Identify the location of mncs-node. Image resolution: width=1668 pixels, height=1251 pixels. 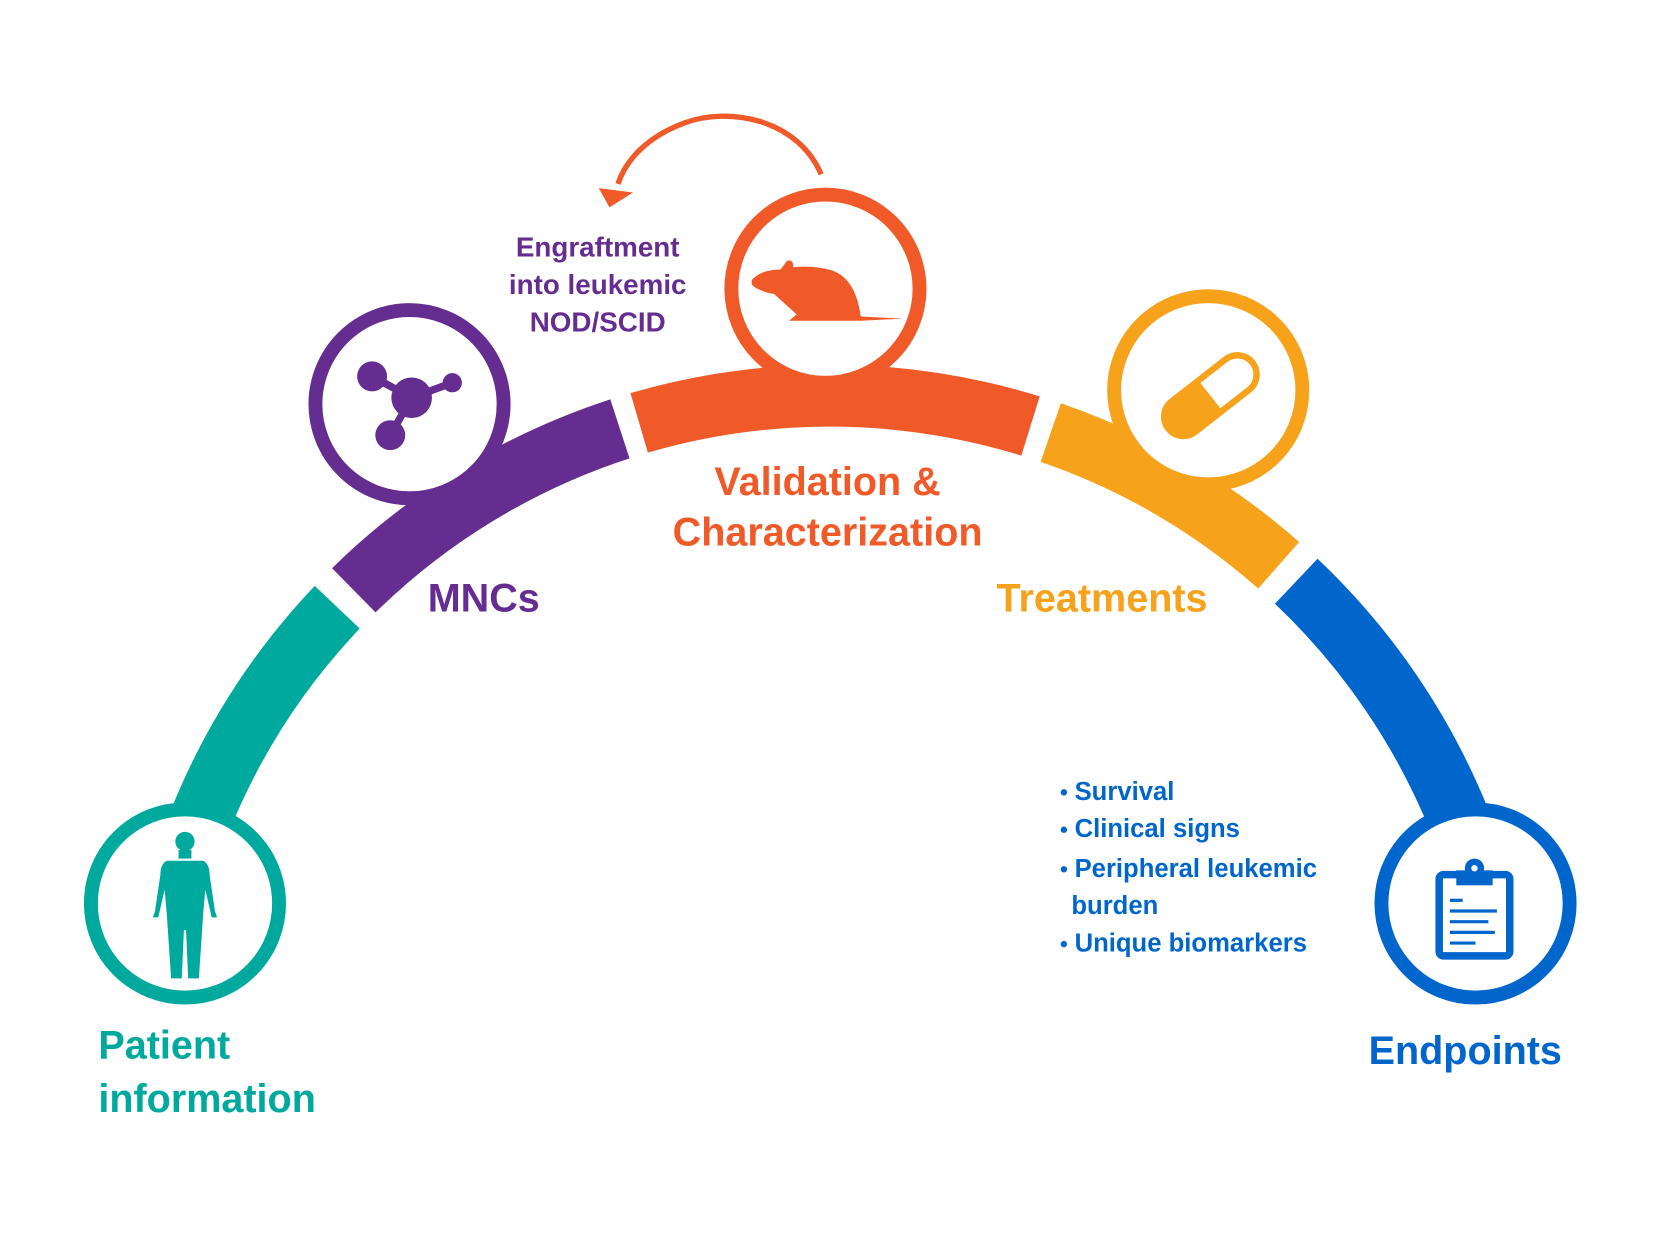
(409, 404).